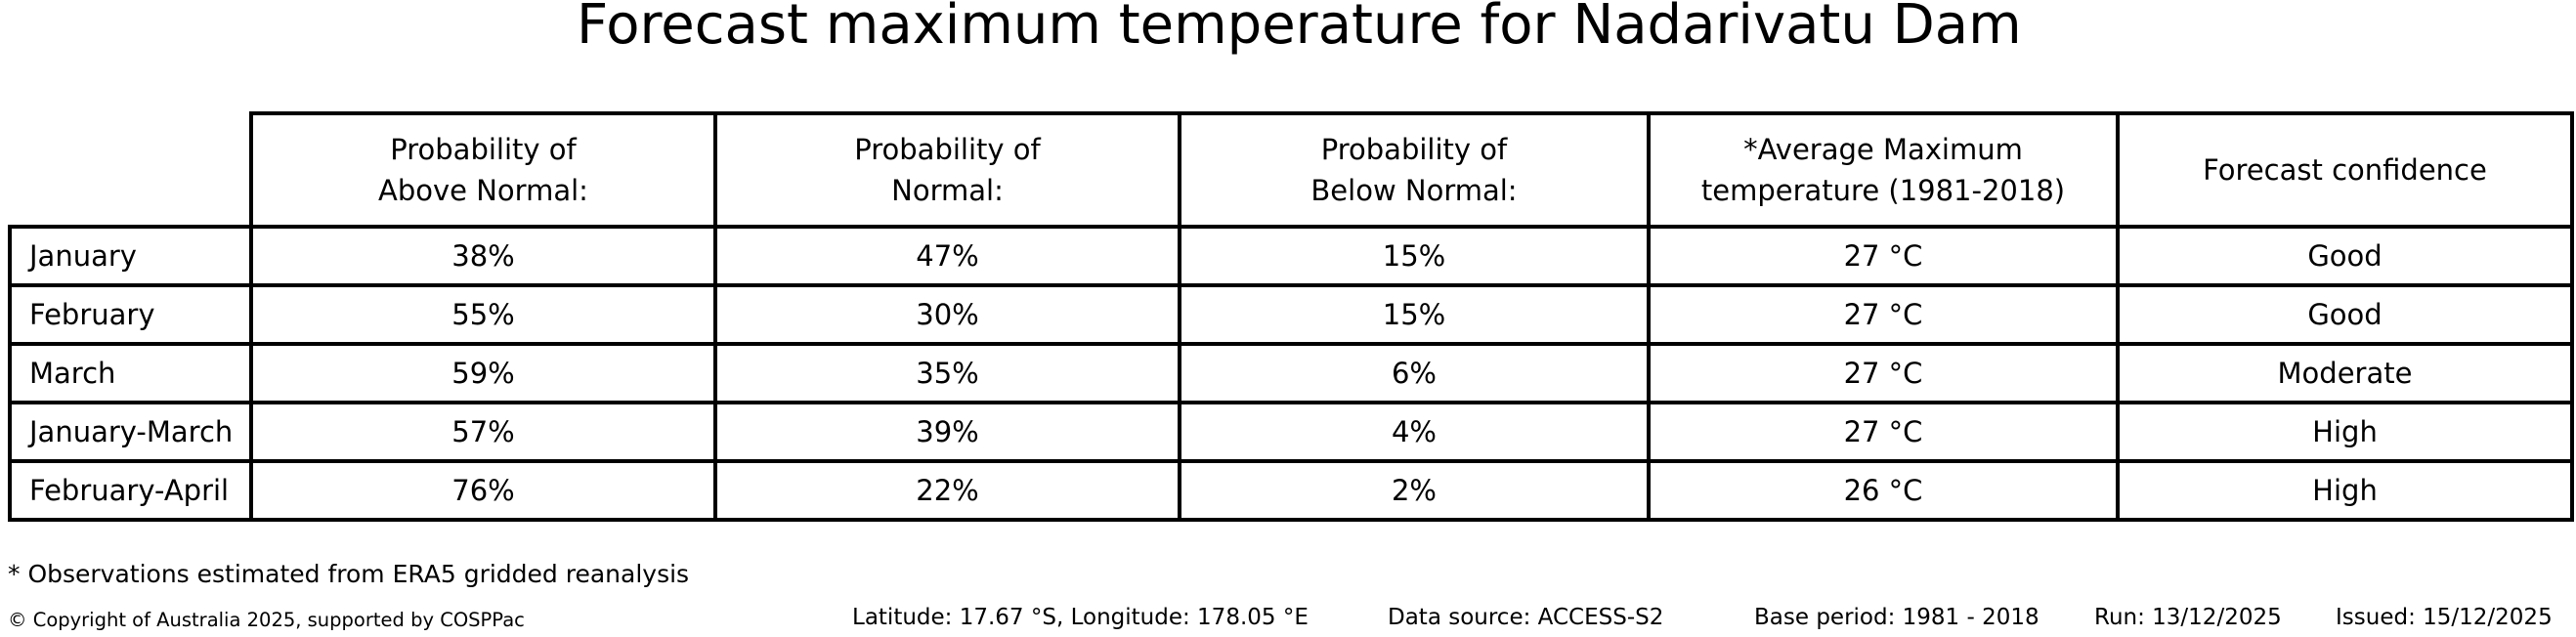  What do you see at coordinates (1897, 617) in the screenshot?
I see `base-period-text: Base period: 1981 - 2018` at bounding box center [1897, 617].